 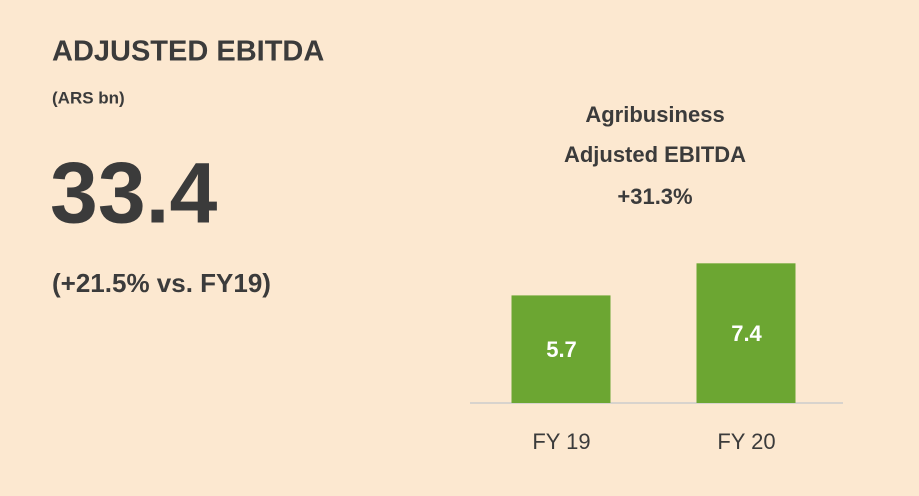 I want to click on x-tick-label: FY 19, so click(x=561, y=441).